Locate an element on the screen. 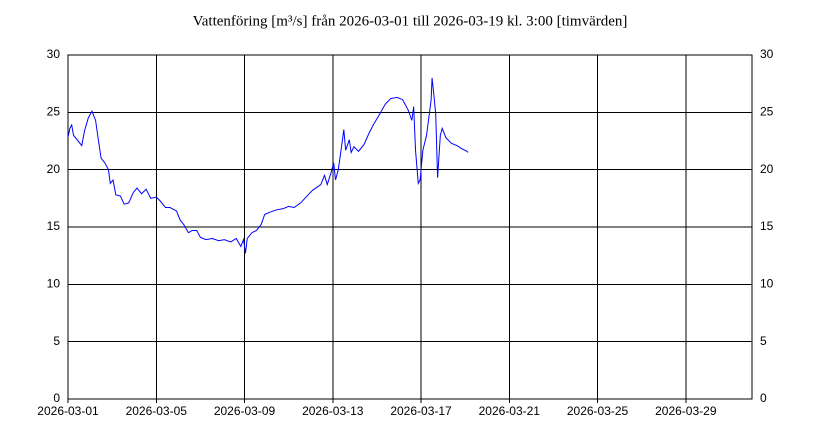  x-tick-label: 2026-03-05 is located at coordinates (157, 411).